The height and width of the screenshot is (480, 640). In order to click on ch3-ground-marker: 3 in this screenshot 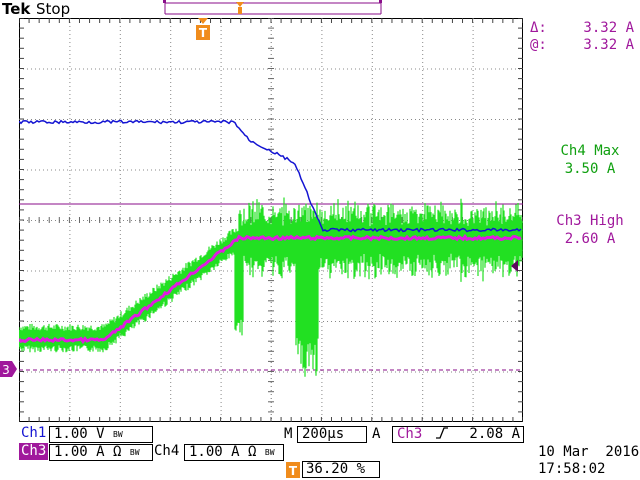, I will do `click(9, 369)`.